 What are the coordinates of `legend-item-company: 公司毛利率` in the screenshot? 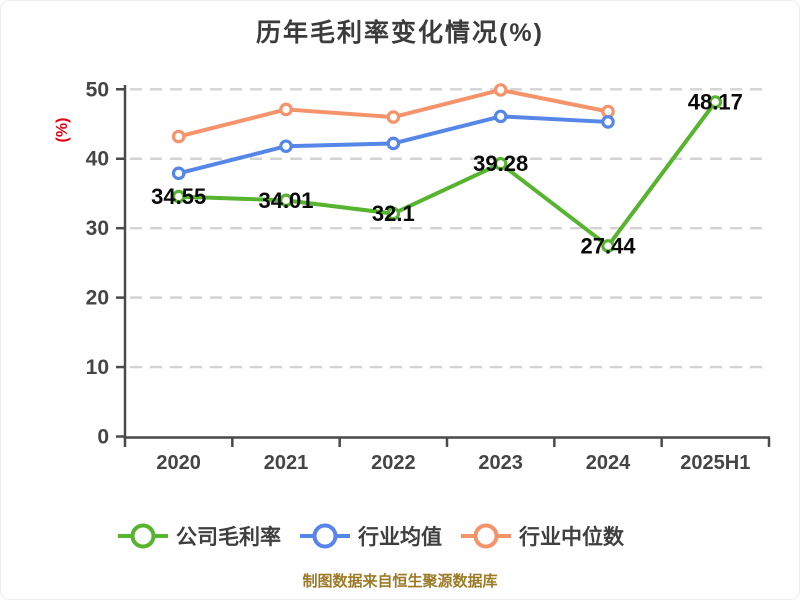 It's located at (199, 536).